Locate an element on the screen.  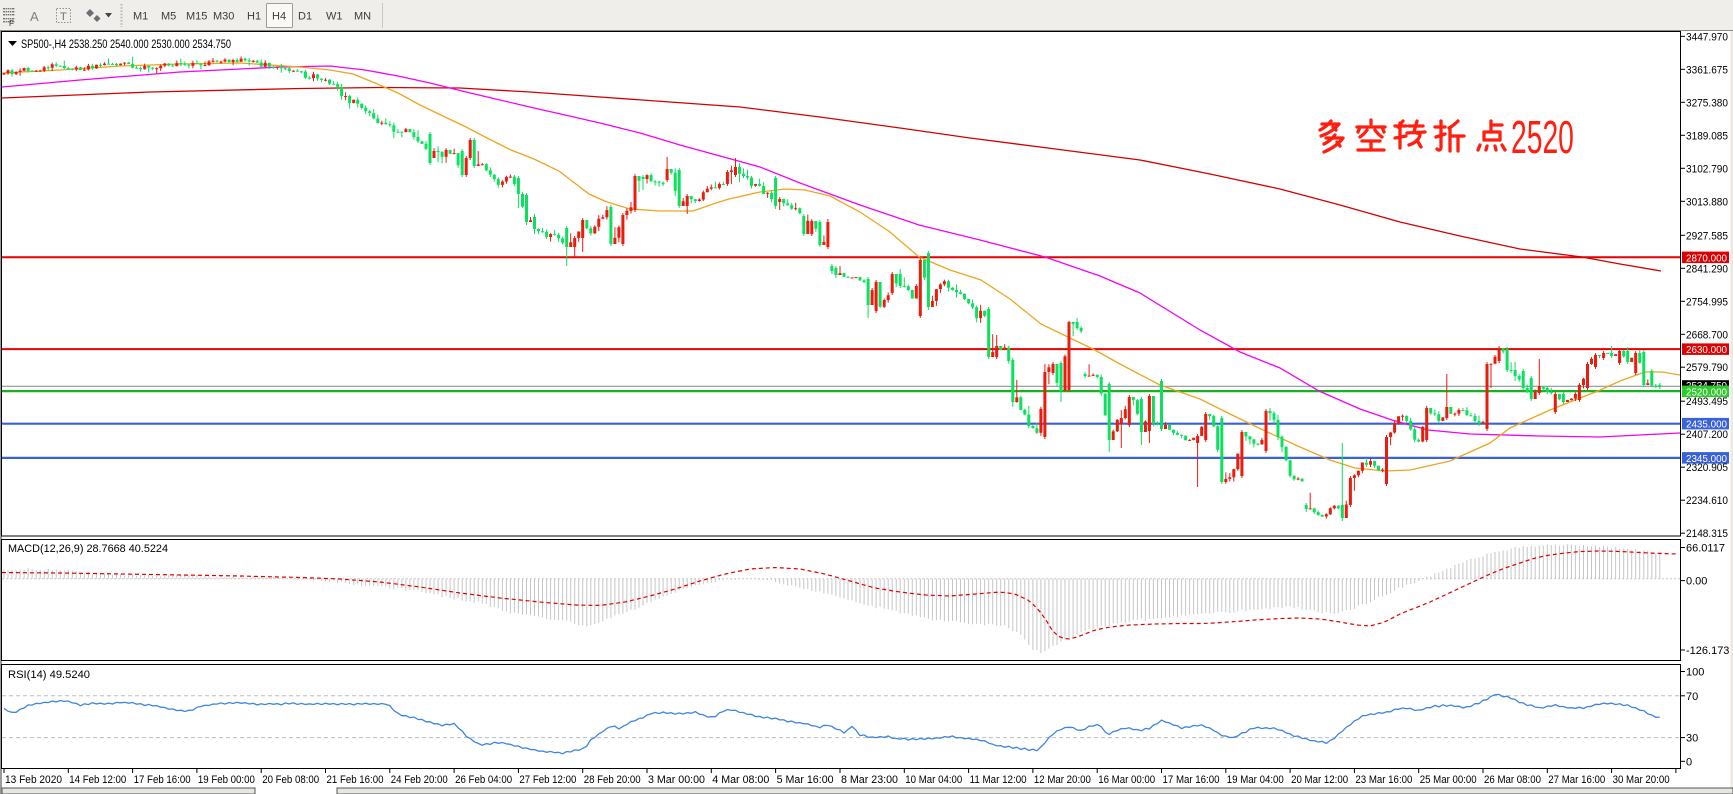
svg-text: 12 Mar 20:00 is located at coordinates (1062, 780).